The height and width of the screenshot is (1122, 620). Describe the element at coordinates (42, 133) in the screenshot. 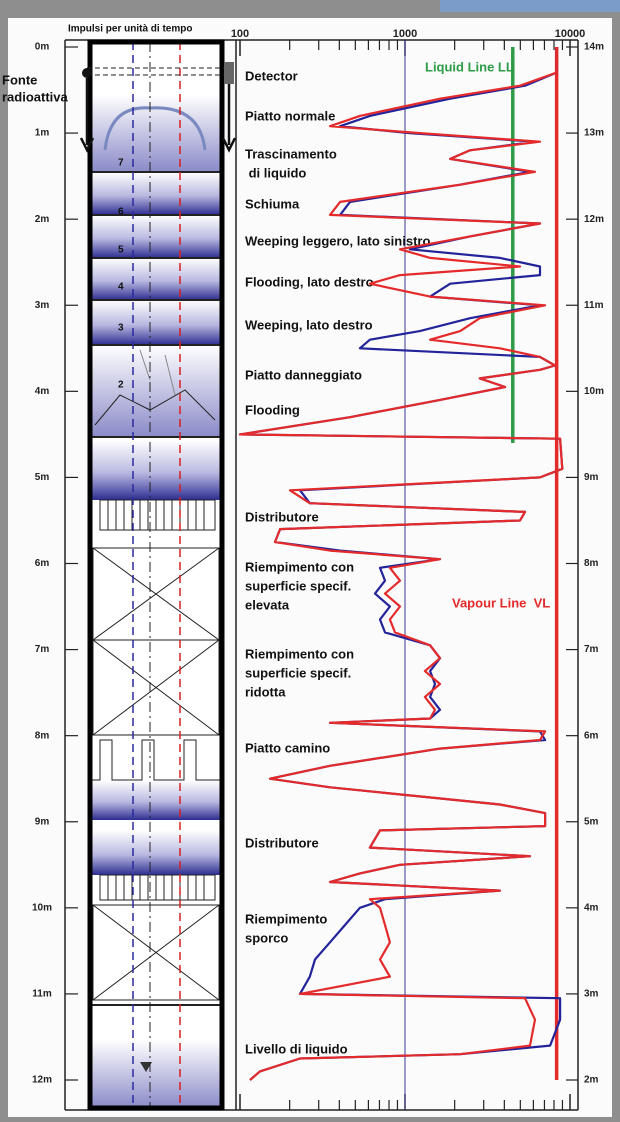

I see `y-tick-label: 1m` at that location.